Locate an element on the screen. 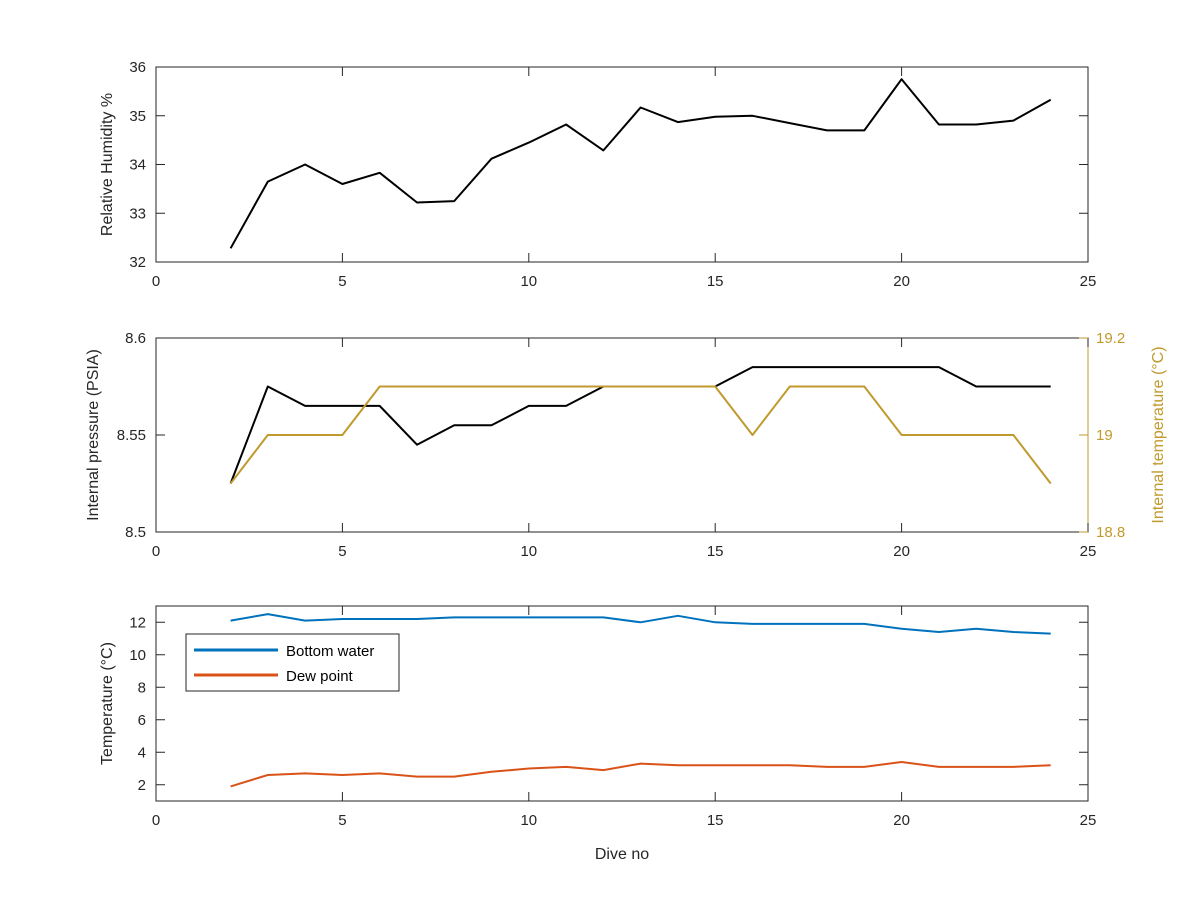 Image resolution: width=1200 pixels, height=900 pixels. humidity-series-0-line is located at coordinates (640, 163).